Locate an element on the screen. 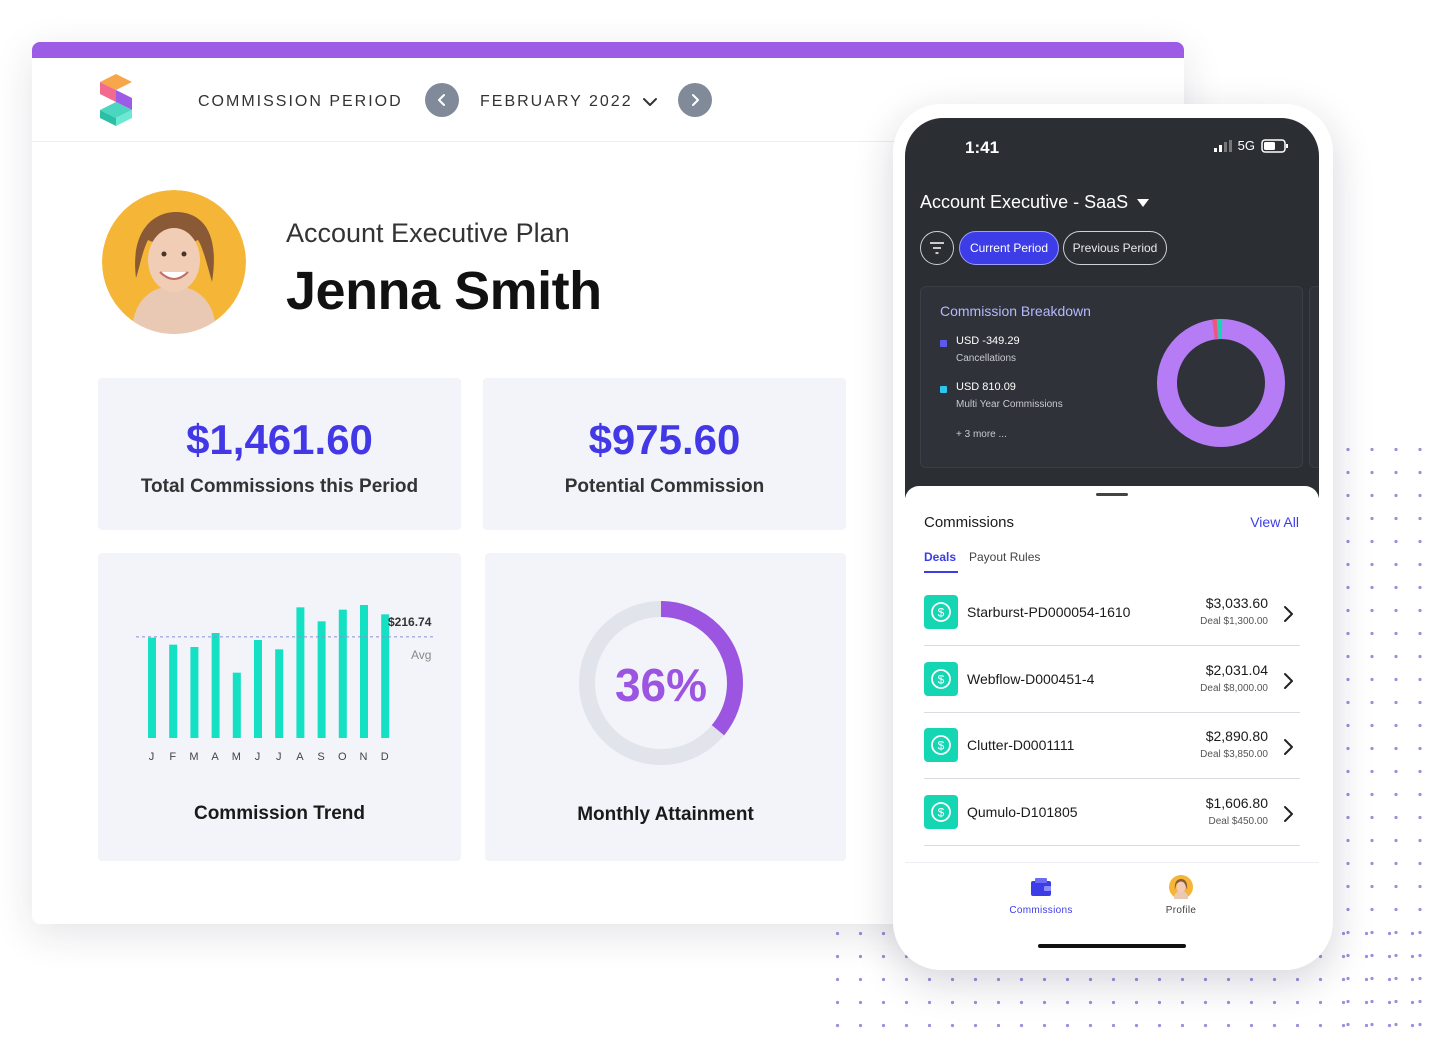 The width and height of the screenshot is (1431, 1042). mobile-header-area: 1:41 5G Account Executive - SaaS is located at coordinates (1112, 308).